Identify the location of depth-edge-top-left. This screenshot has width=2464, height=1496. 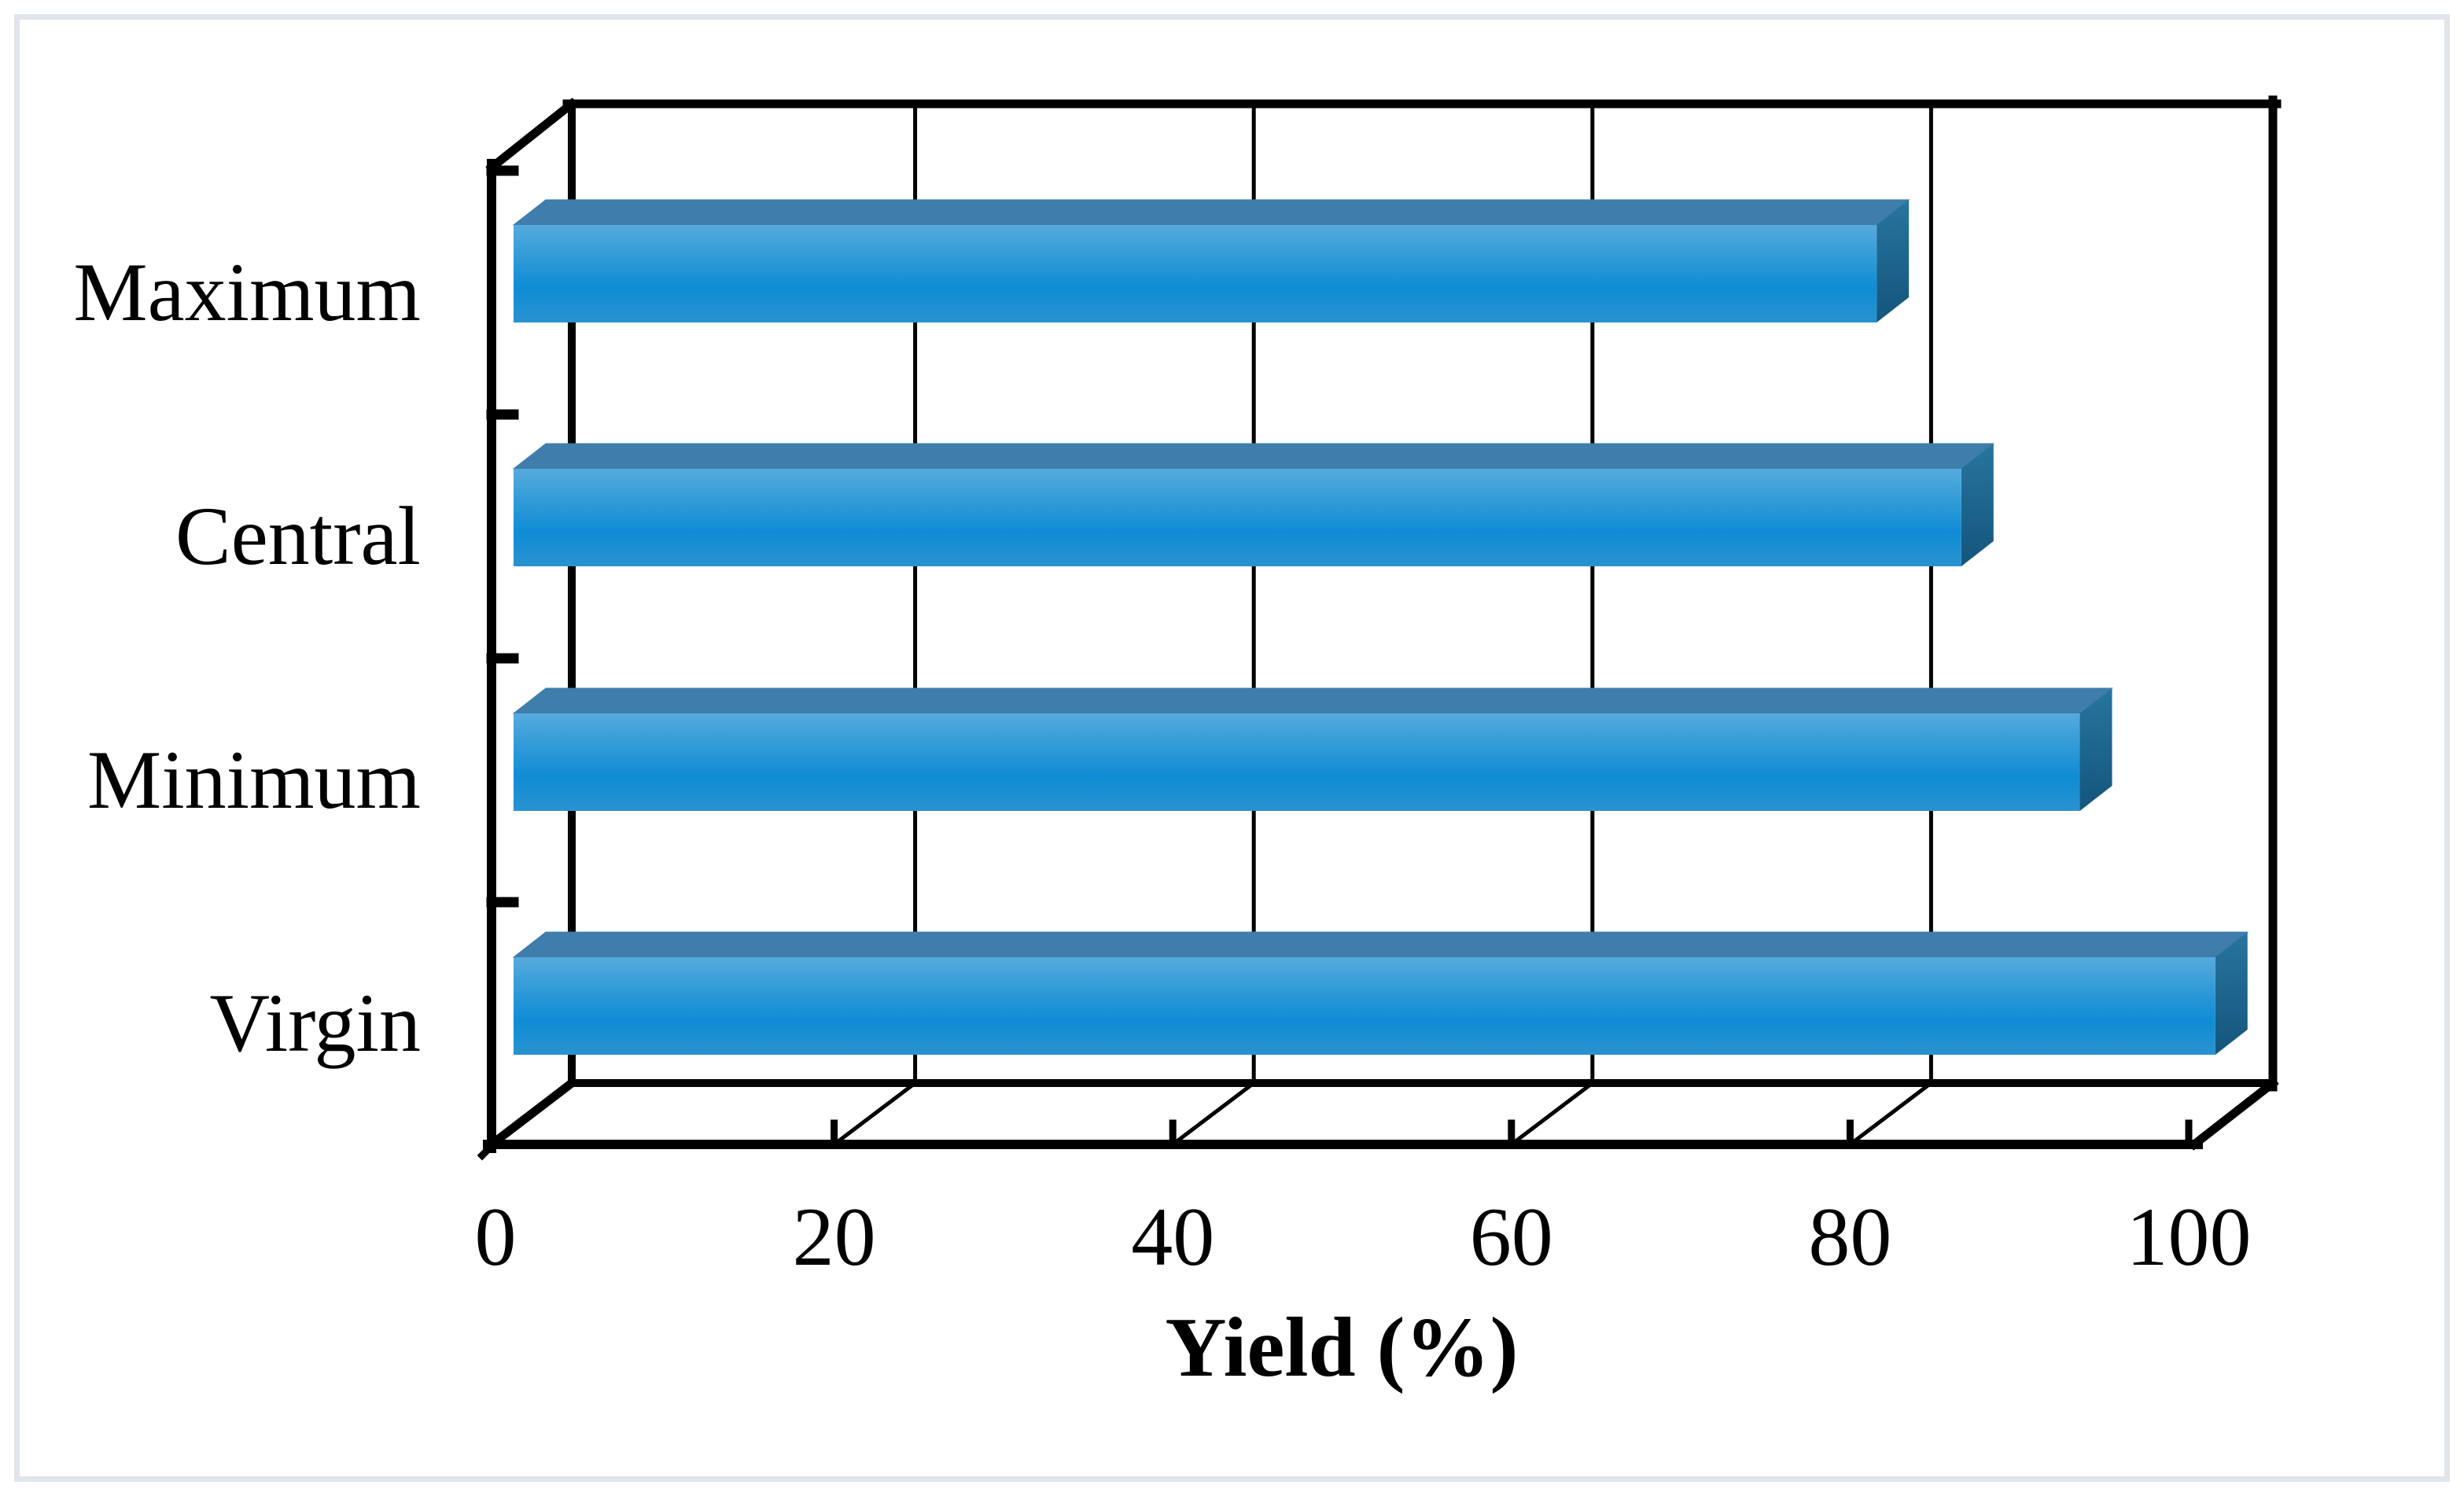
(531, 136).